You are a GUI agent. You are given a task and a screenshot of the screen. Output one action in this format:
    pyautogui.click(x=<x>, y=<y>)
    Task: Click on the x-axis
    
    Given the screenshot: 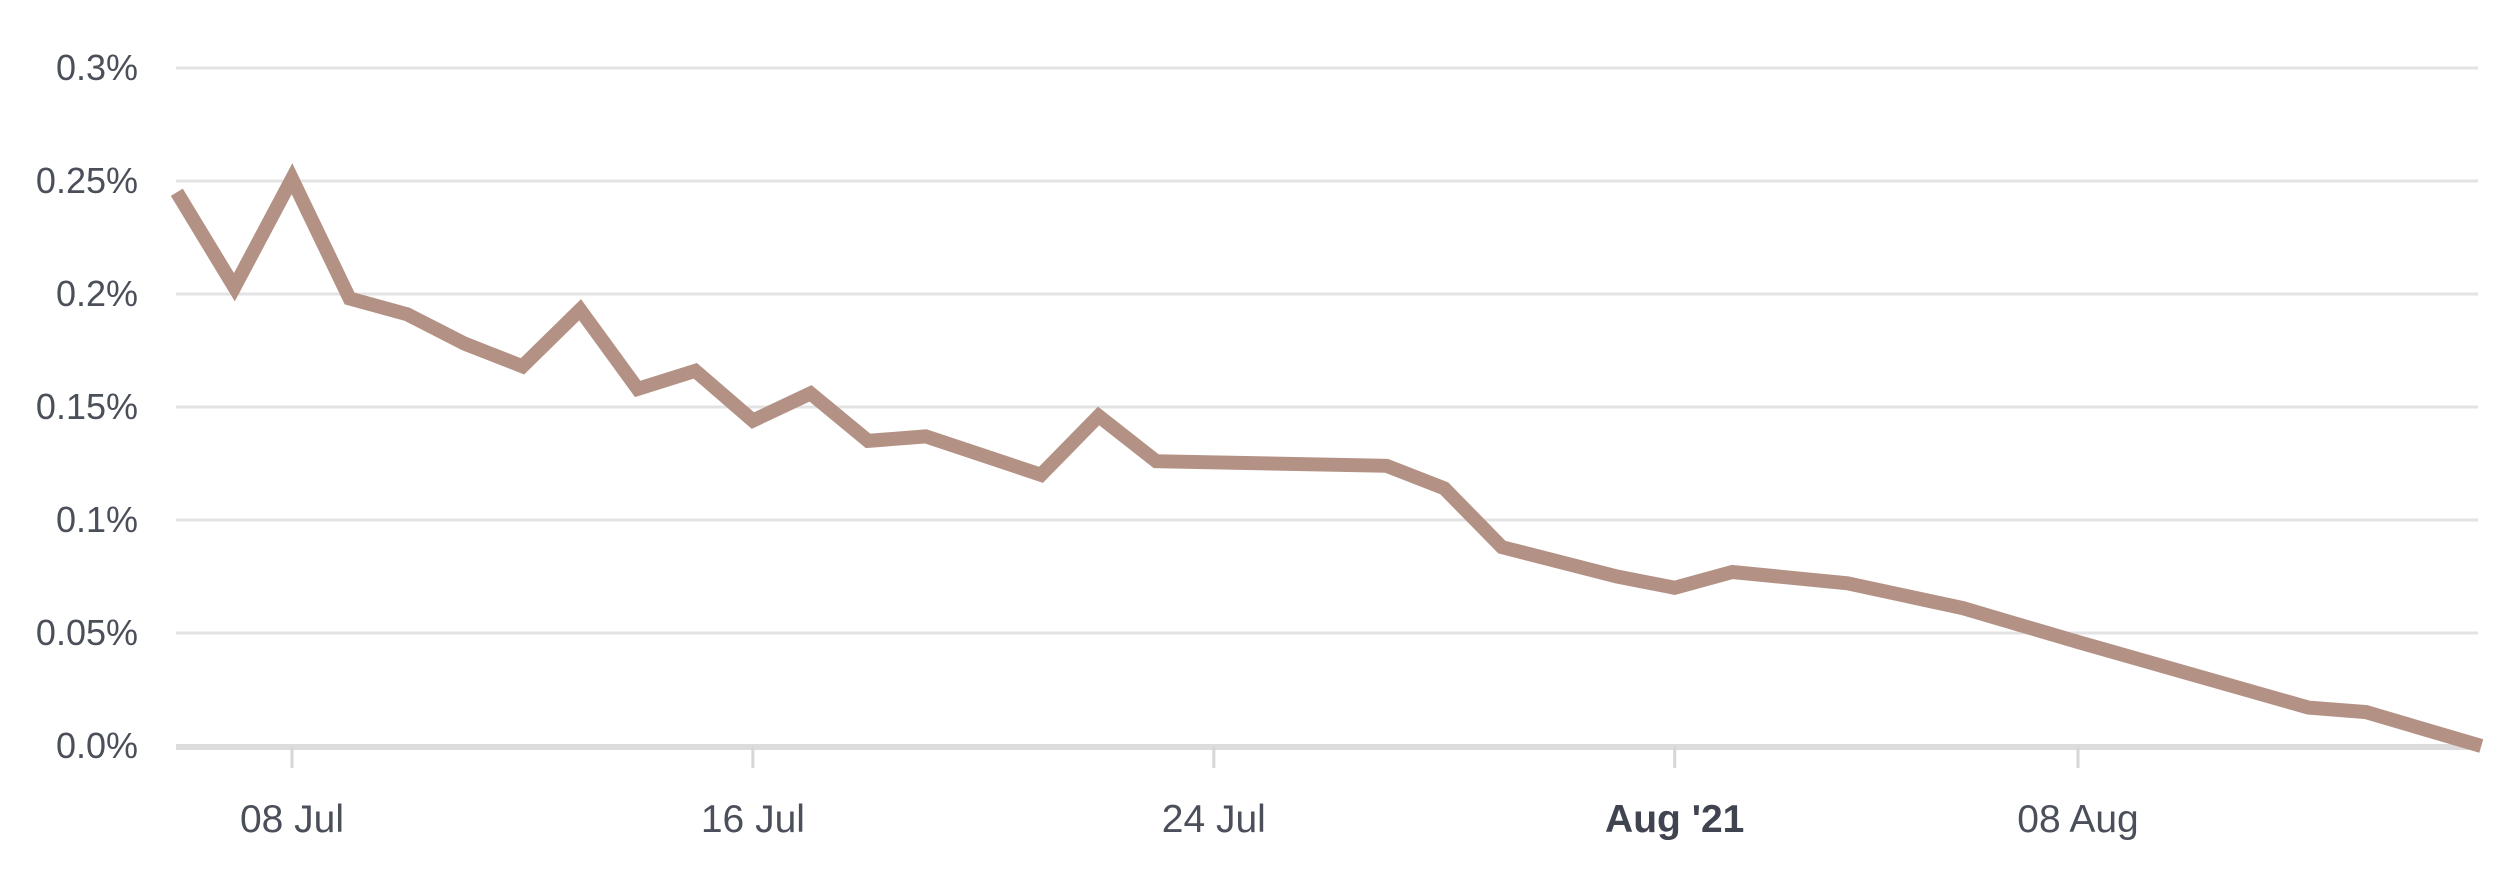 What is the action you would take?
    pyautogui.click(x=1327, y=756)
    